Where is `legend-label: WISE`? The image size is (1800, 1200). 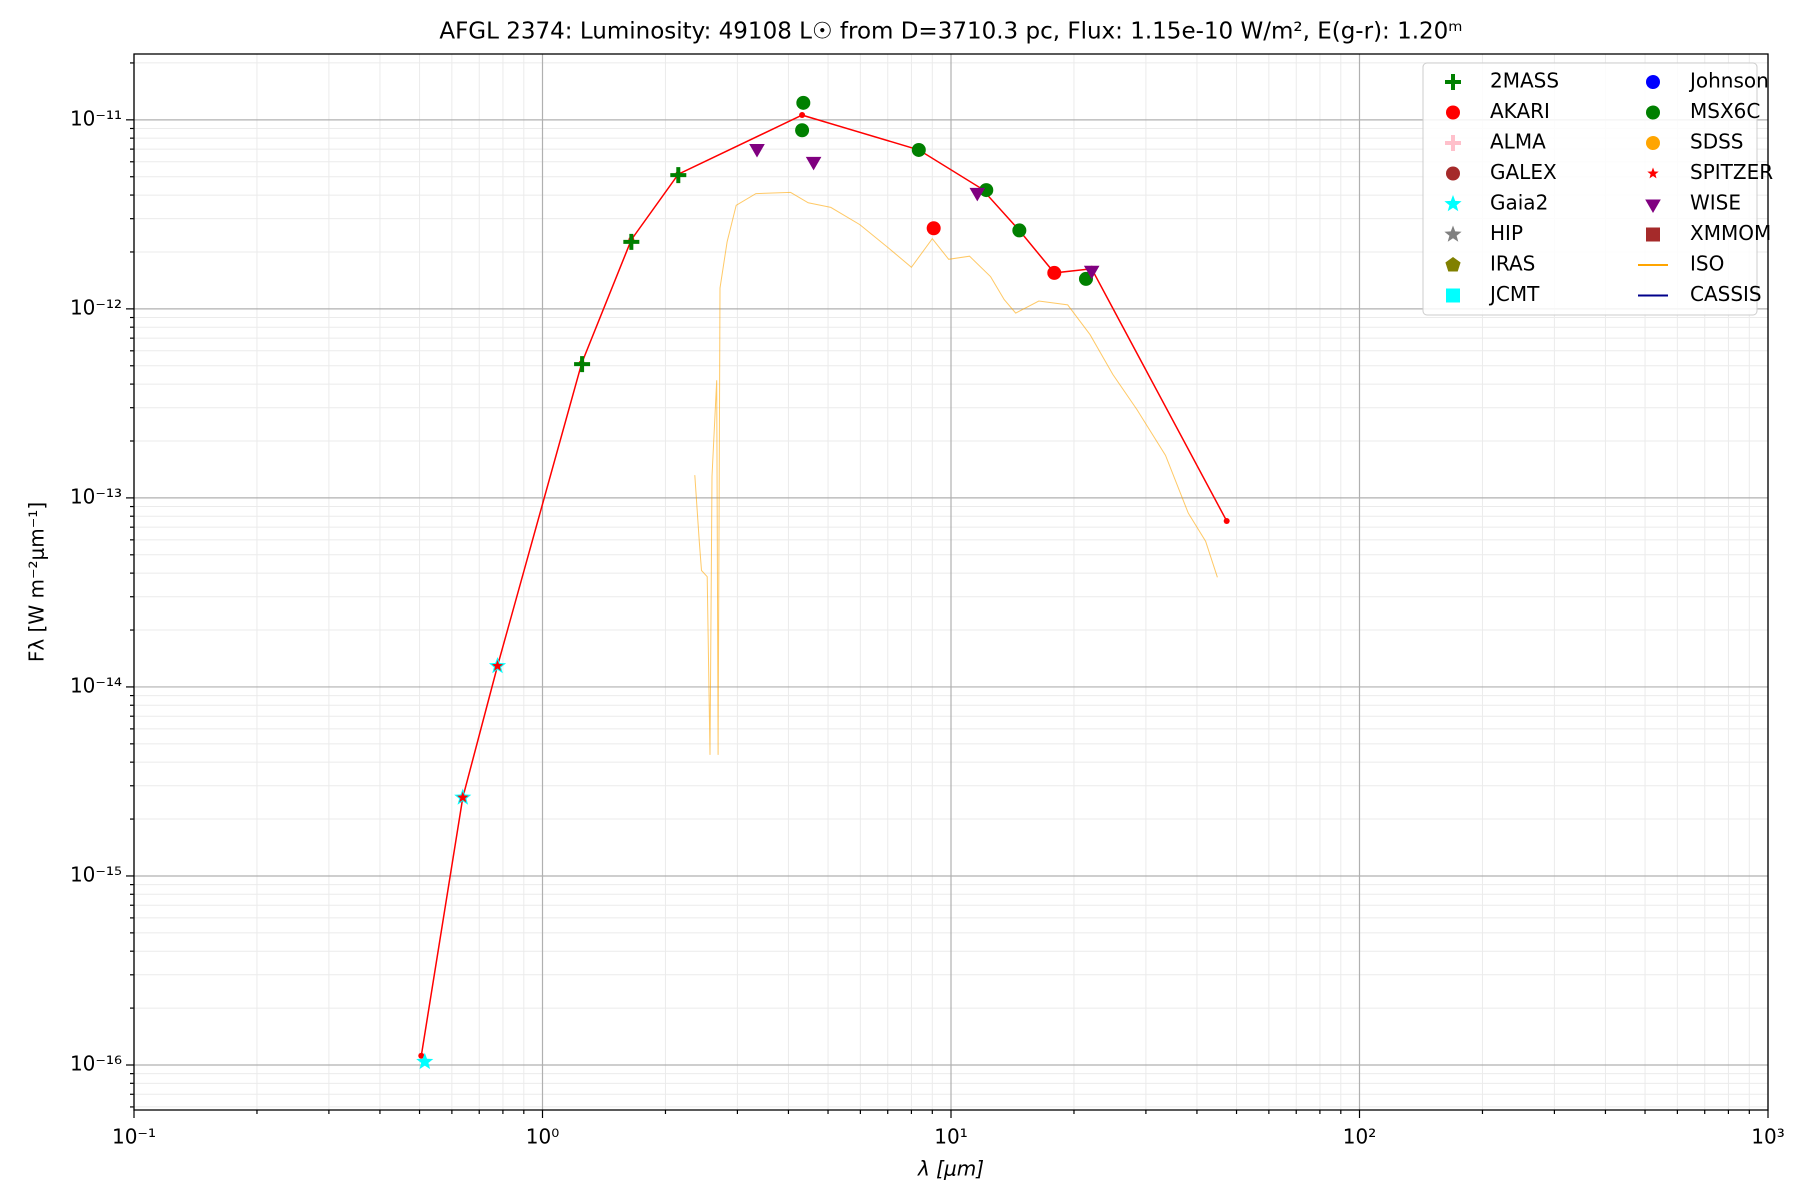 legend-label: WISE is located at coordinates (1715, 203).